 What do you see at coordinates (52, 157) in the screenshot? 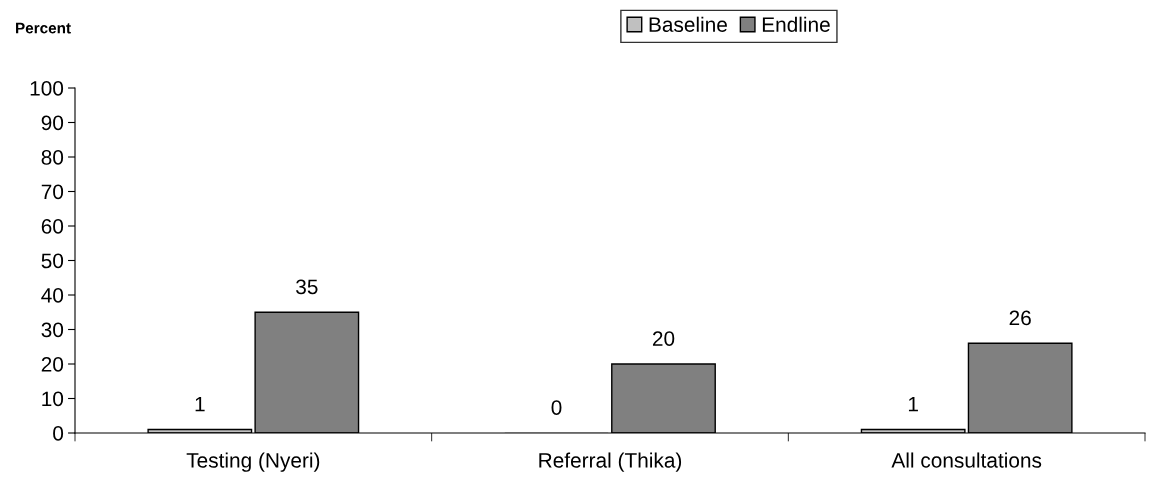
I see `y-tick-label: 80` at bounding box center [52, 157].